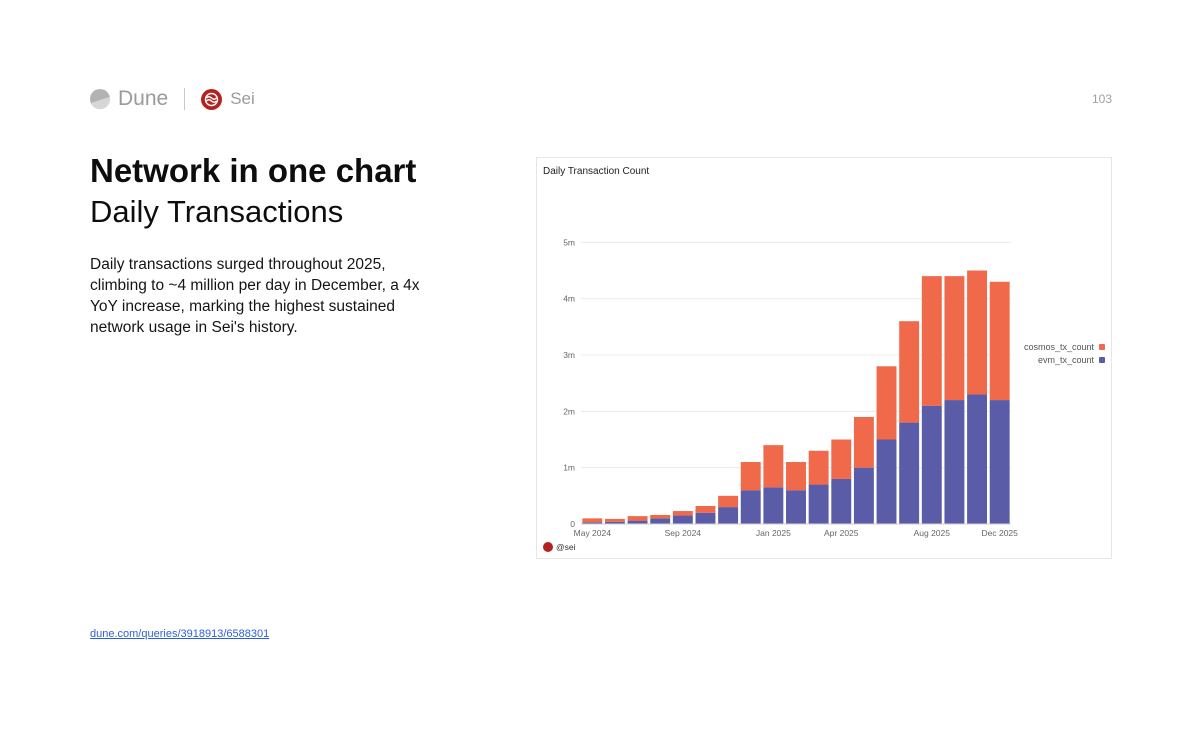 Image resolution: width=1200 pixels, height=731 pixels. I want to click on source-link: dune.com/queries/3918913/6588301, so click(180, 634).